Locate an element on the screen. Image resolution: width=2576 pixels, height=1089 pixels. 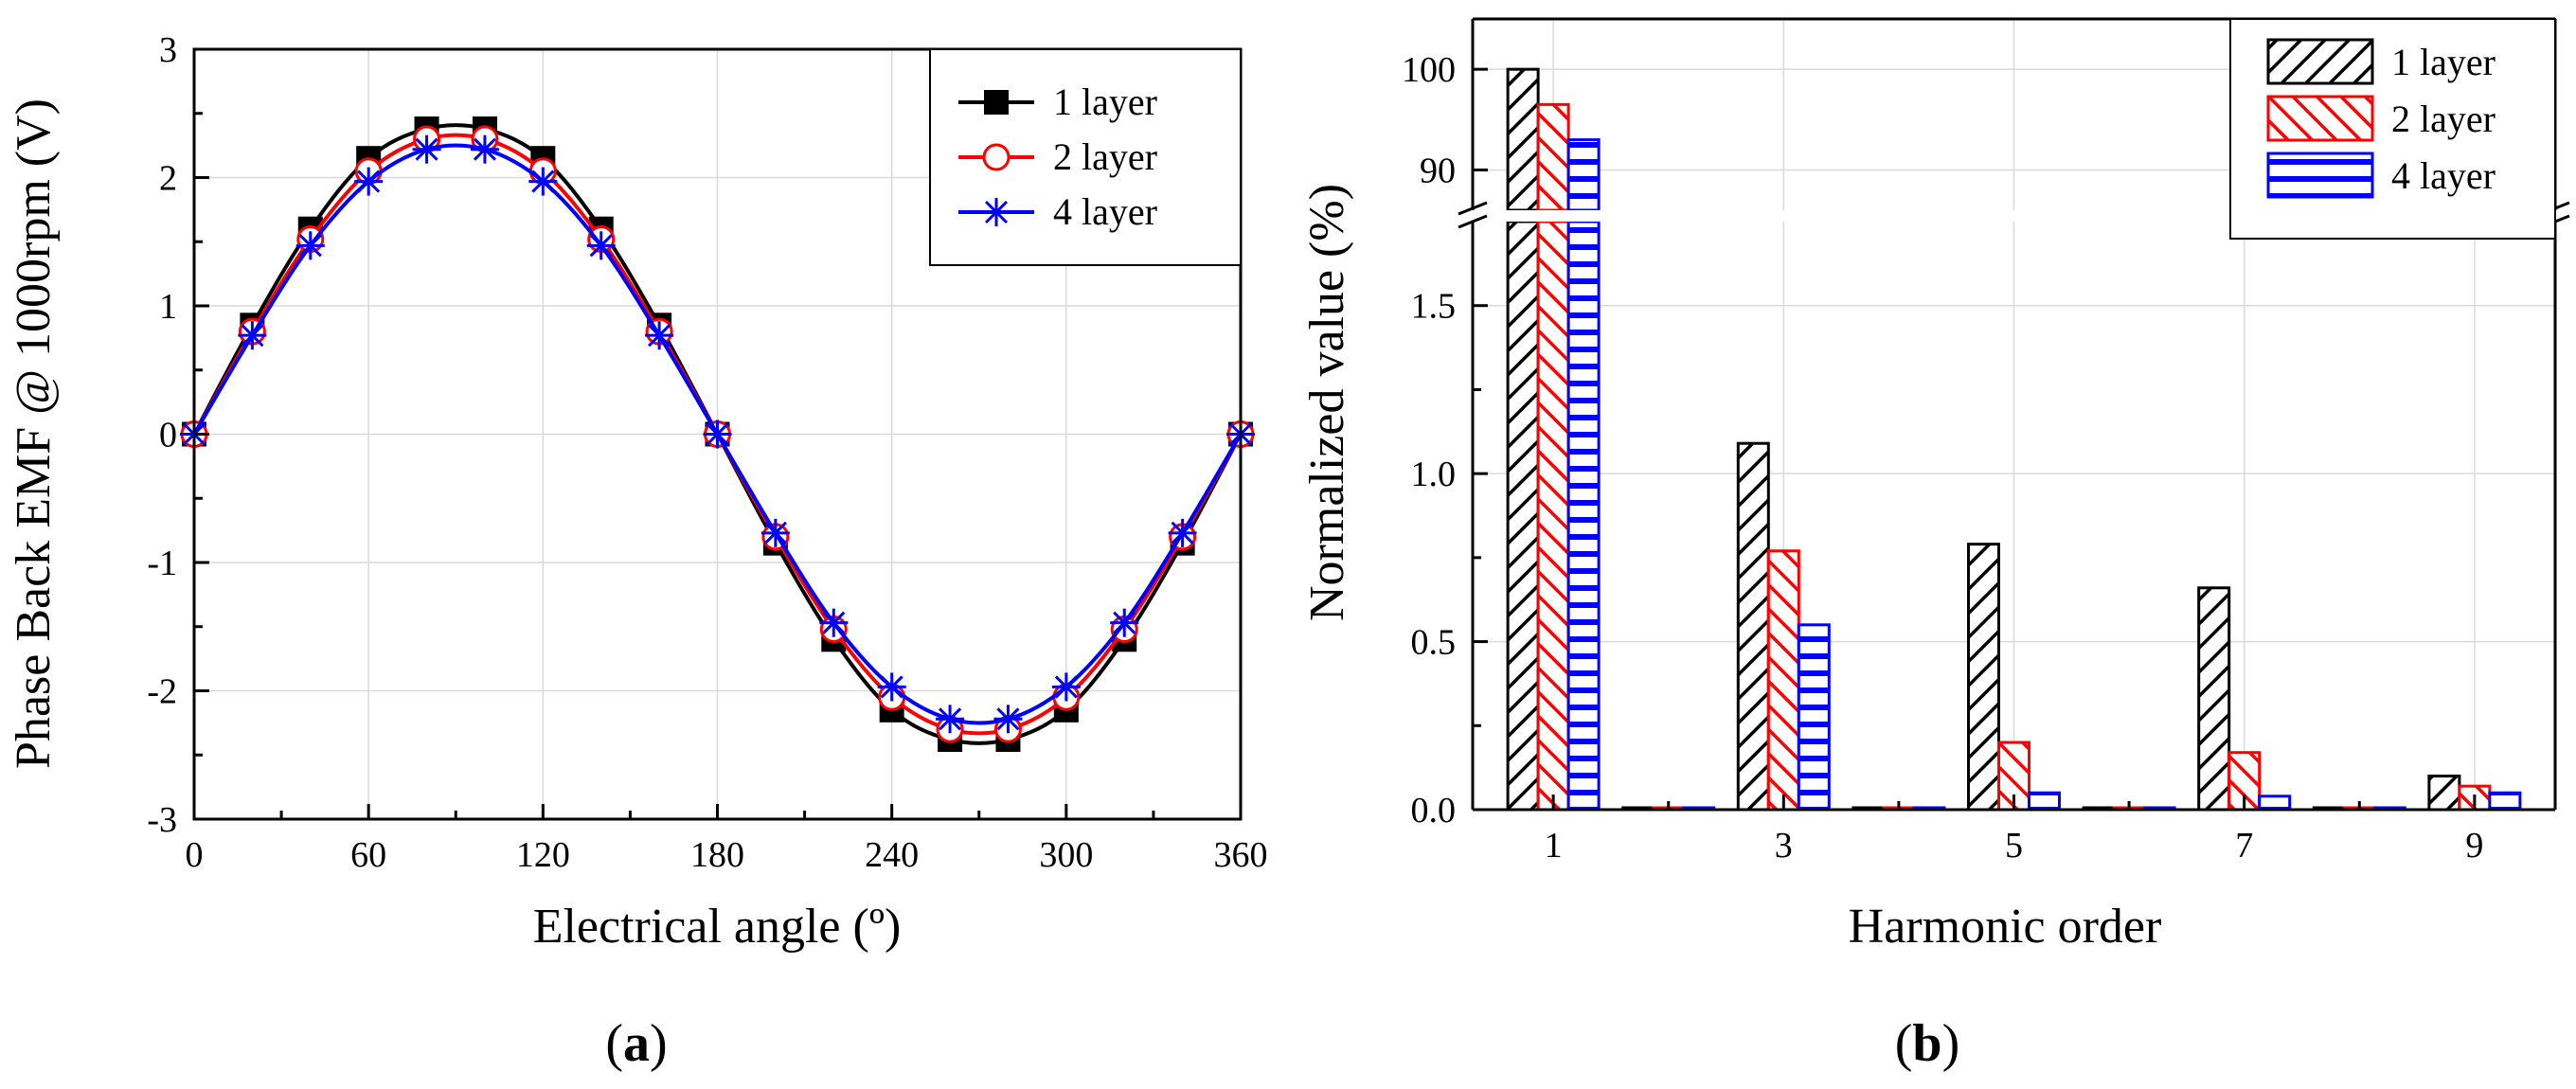
a-x-tick-label: 120 is located at coordinates (543, 855).